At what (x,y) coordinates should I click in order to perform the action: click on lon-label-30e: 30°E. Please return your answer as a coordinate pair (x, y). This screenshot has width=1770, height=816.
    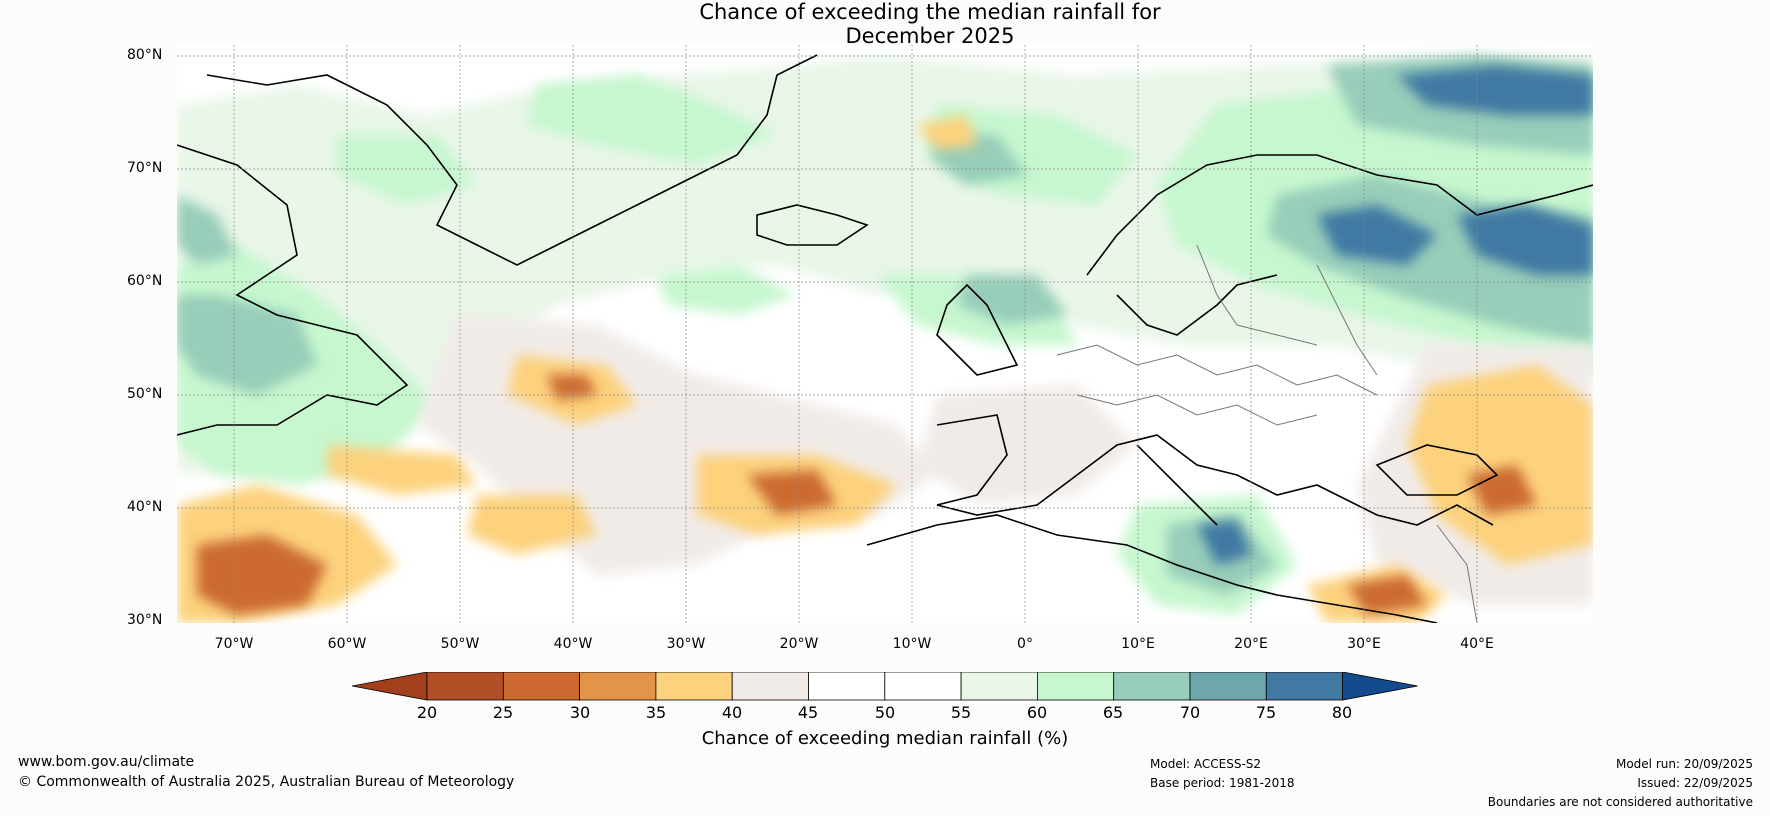
    Looking at the image, I should click on (1364, 644).